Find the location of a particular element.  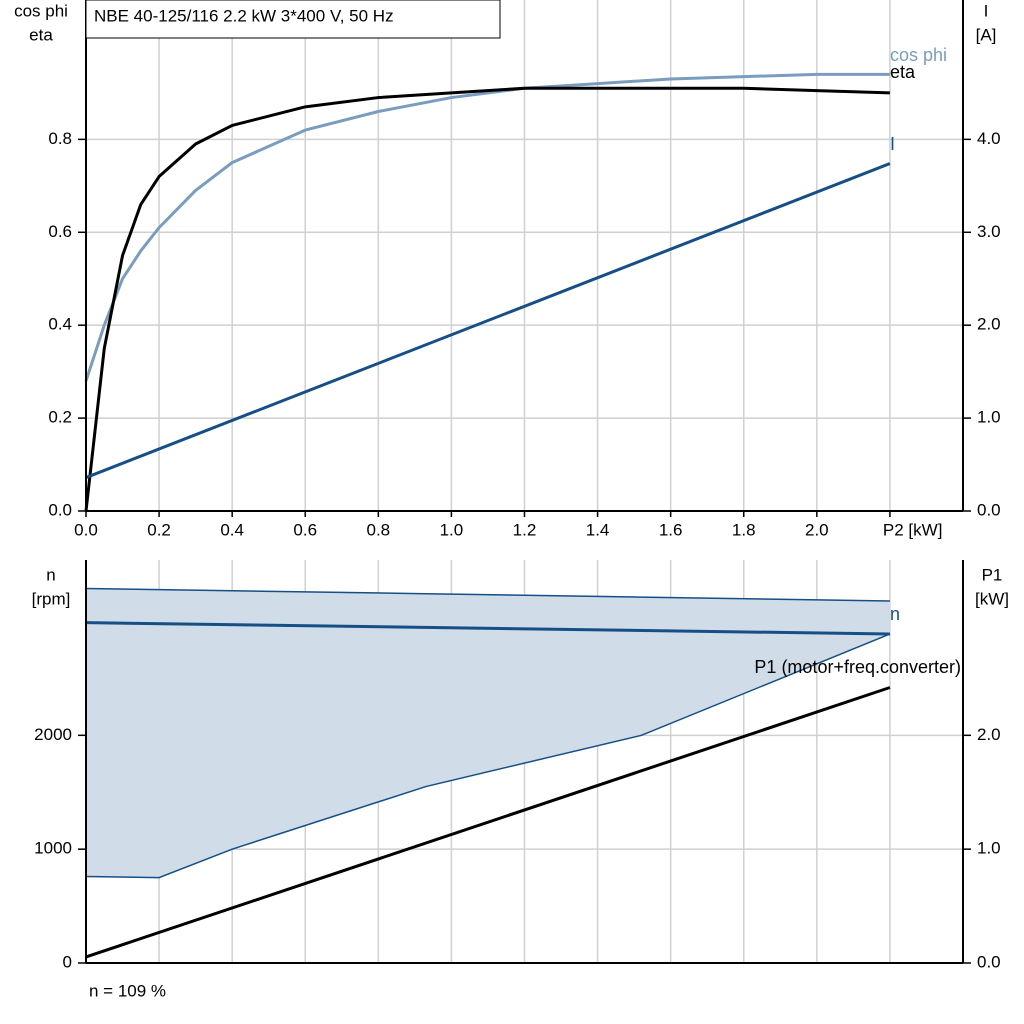

series-label: I is located at coordinates (892, 144).